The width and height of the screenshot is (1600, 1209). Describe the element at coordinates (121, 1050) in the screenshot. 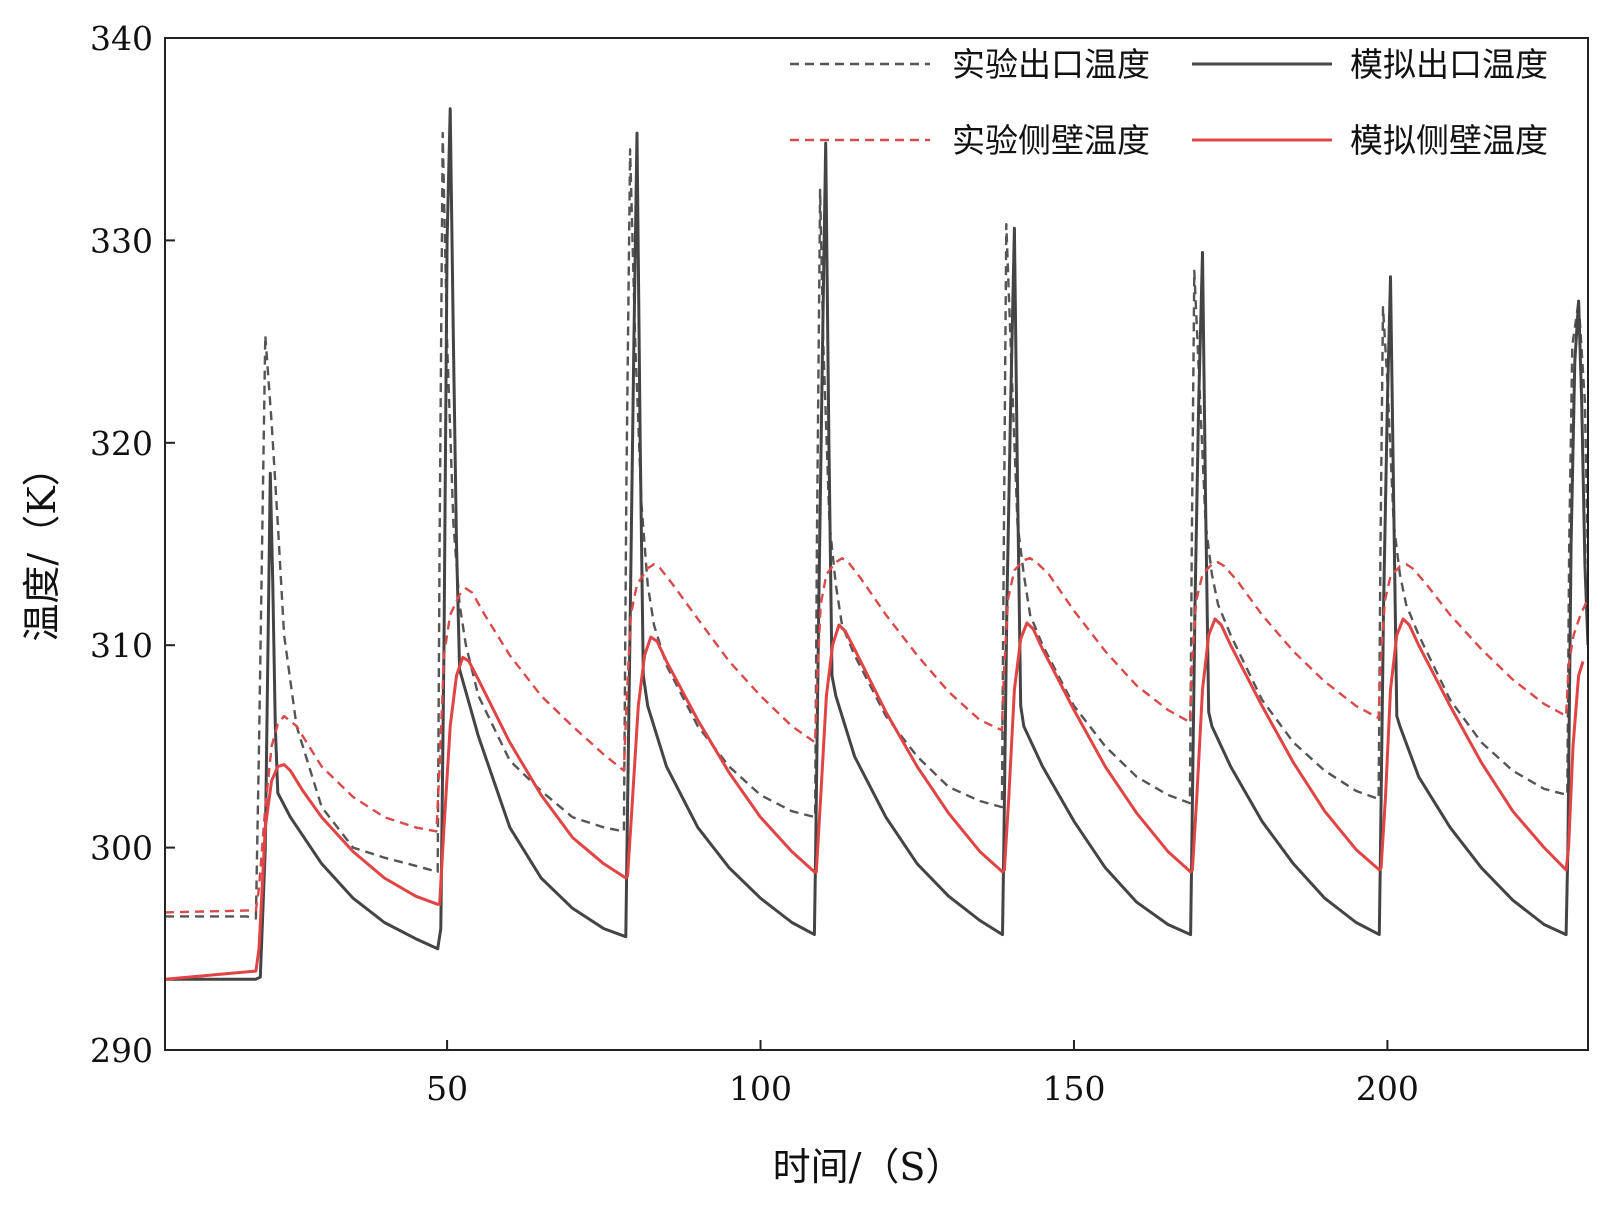

I see `y-tick-label: 290` at that location.